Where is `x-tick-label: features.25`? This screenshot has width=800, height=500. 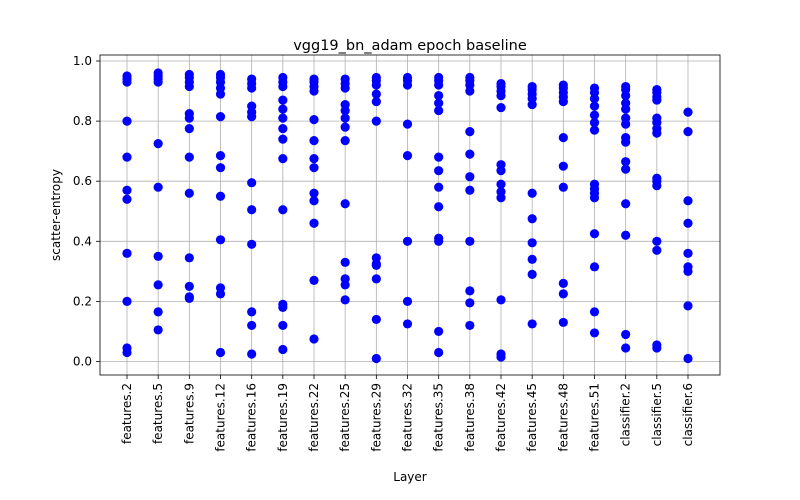 x-tick-label: features.25 is located at coordinates (345, 417).